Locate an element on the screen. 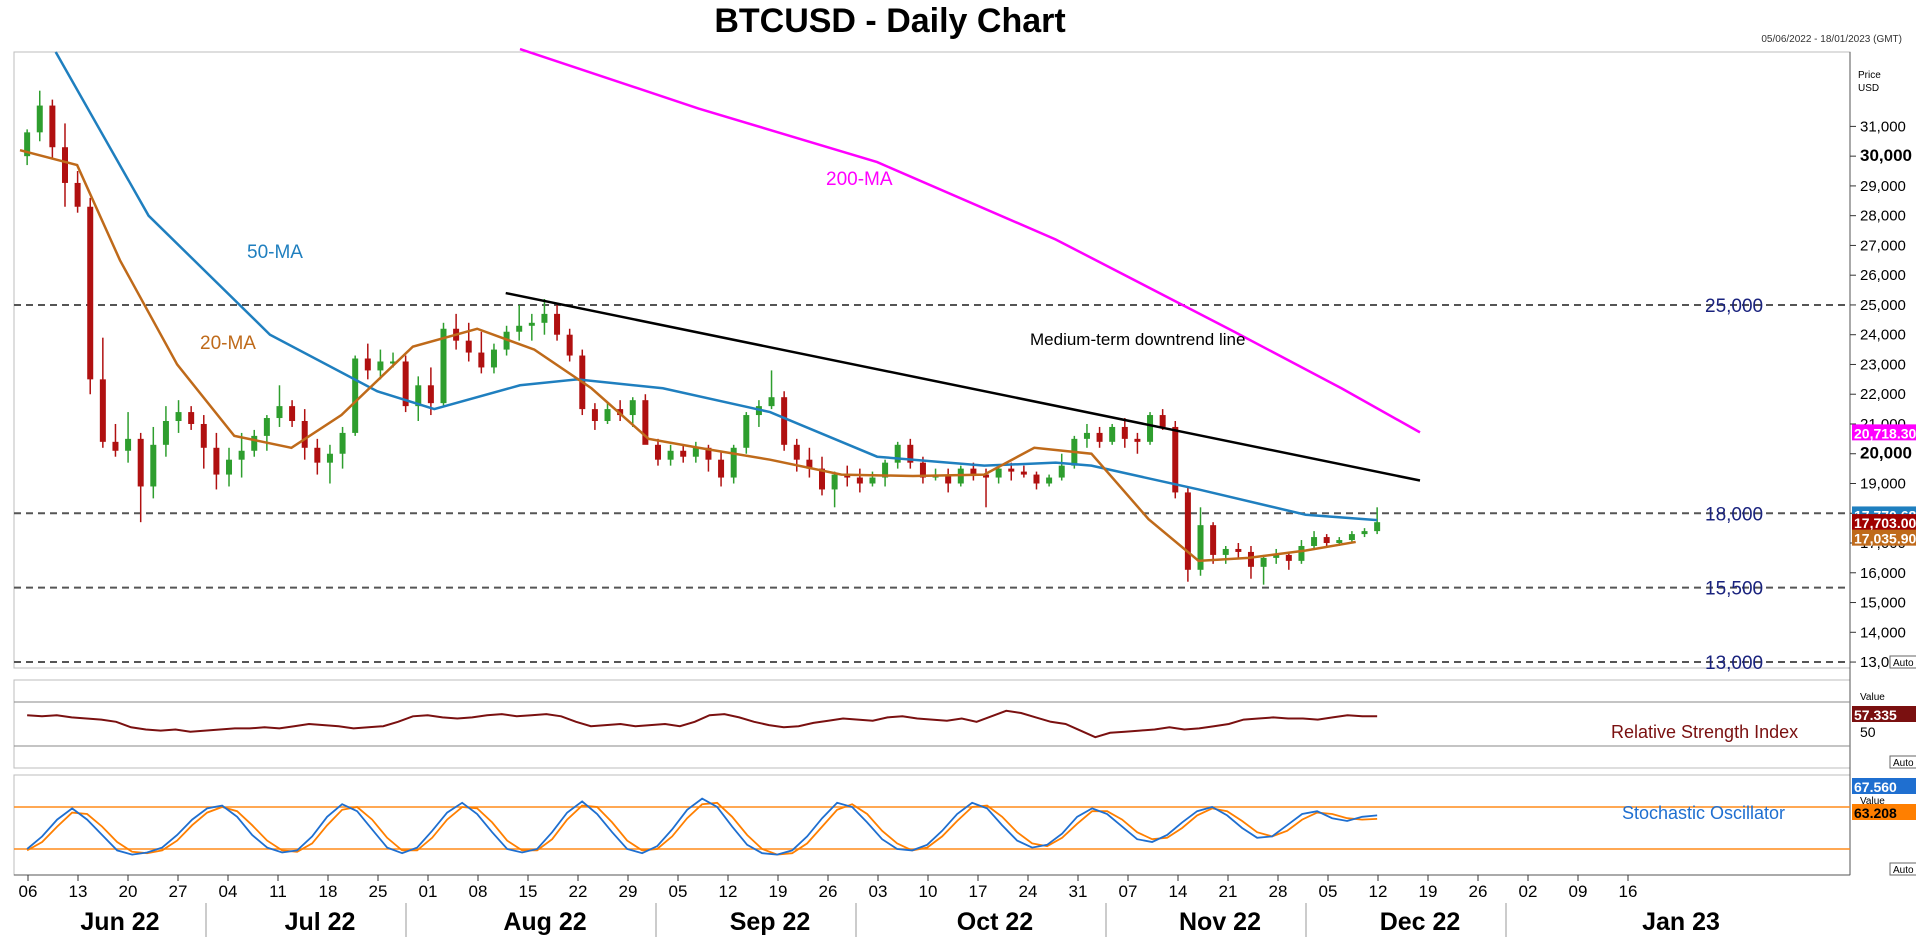 The height and width of the screenshot is (951, 1916). rsi-value-tag: 57.335 is located at coordinates (1875, 715).